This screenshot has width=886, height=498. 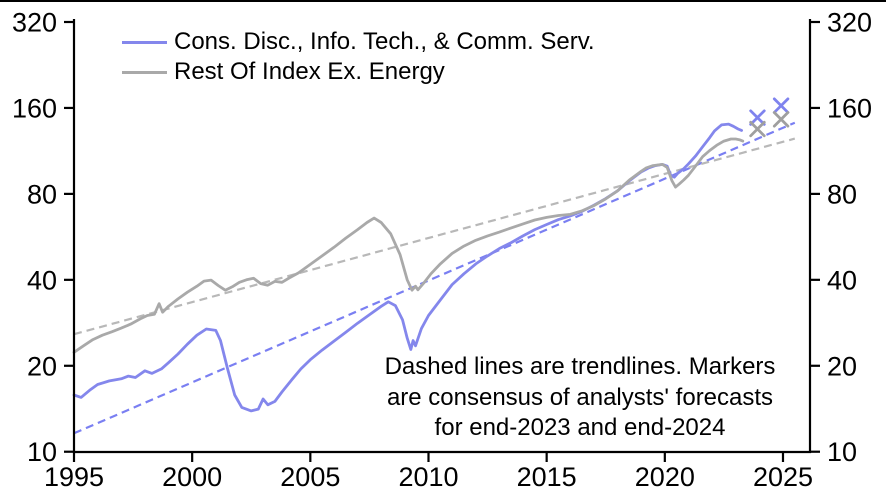 I want to click on x-tick-label: 2025, so click(x=783, y=477).